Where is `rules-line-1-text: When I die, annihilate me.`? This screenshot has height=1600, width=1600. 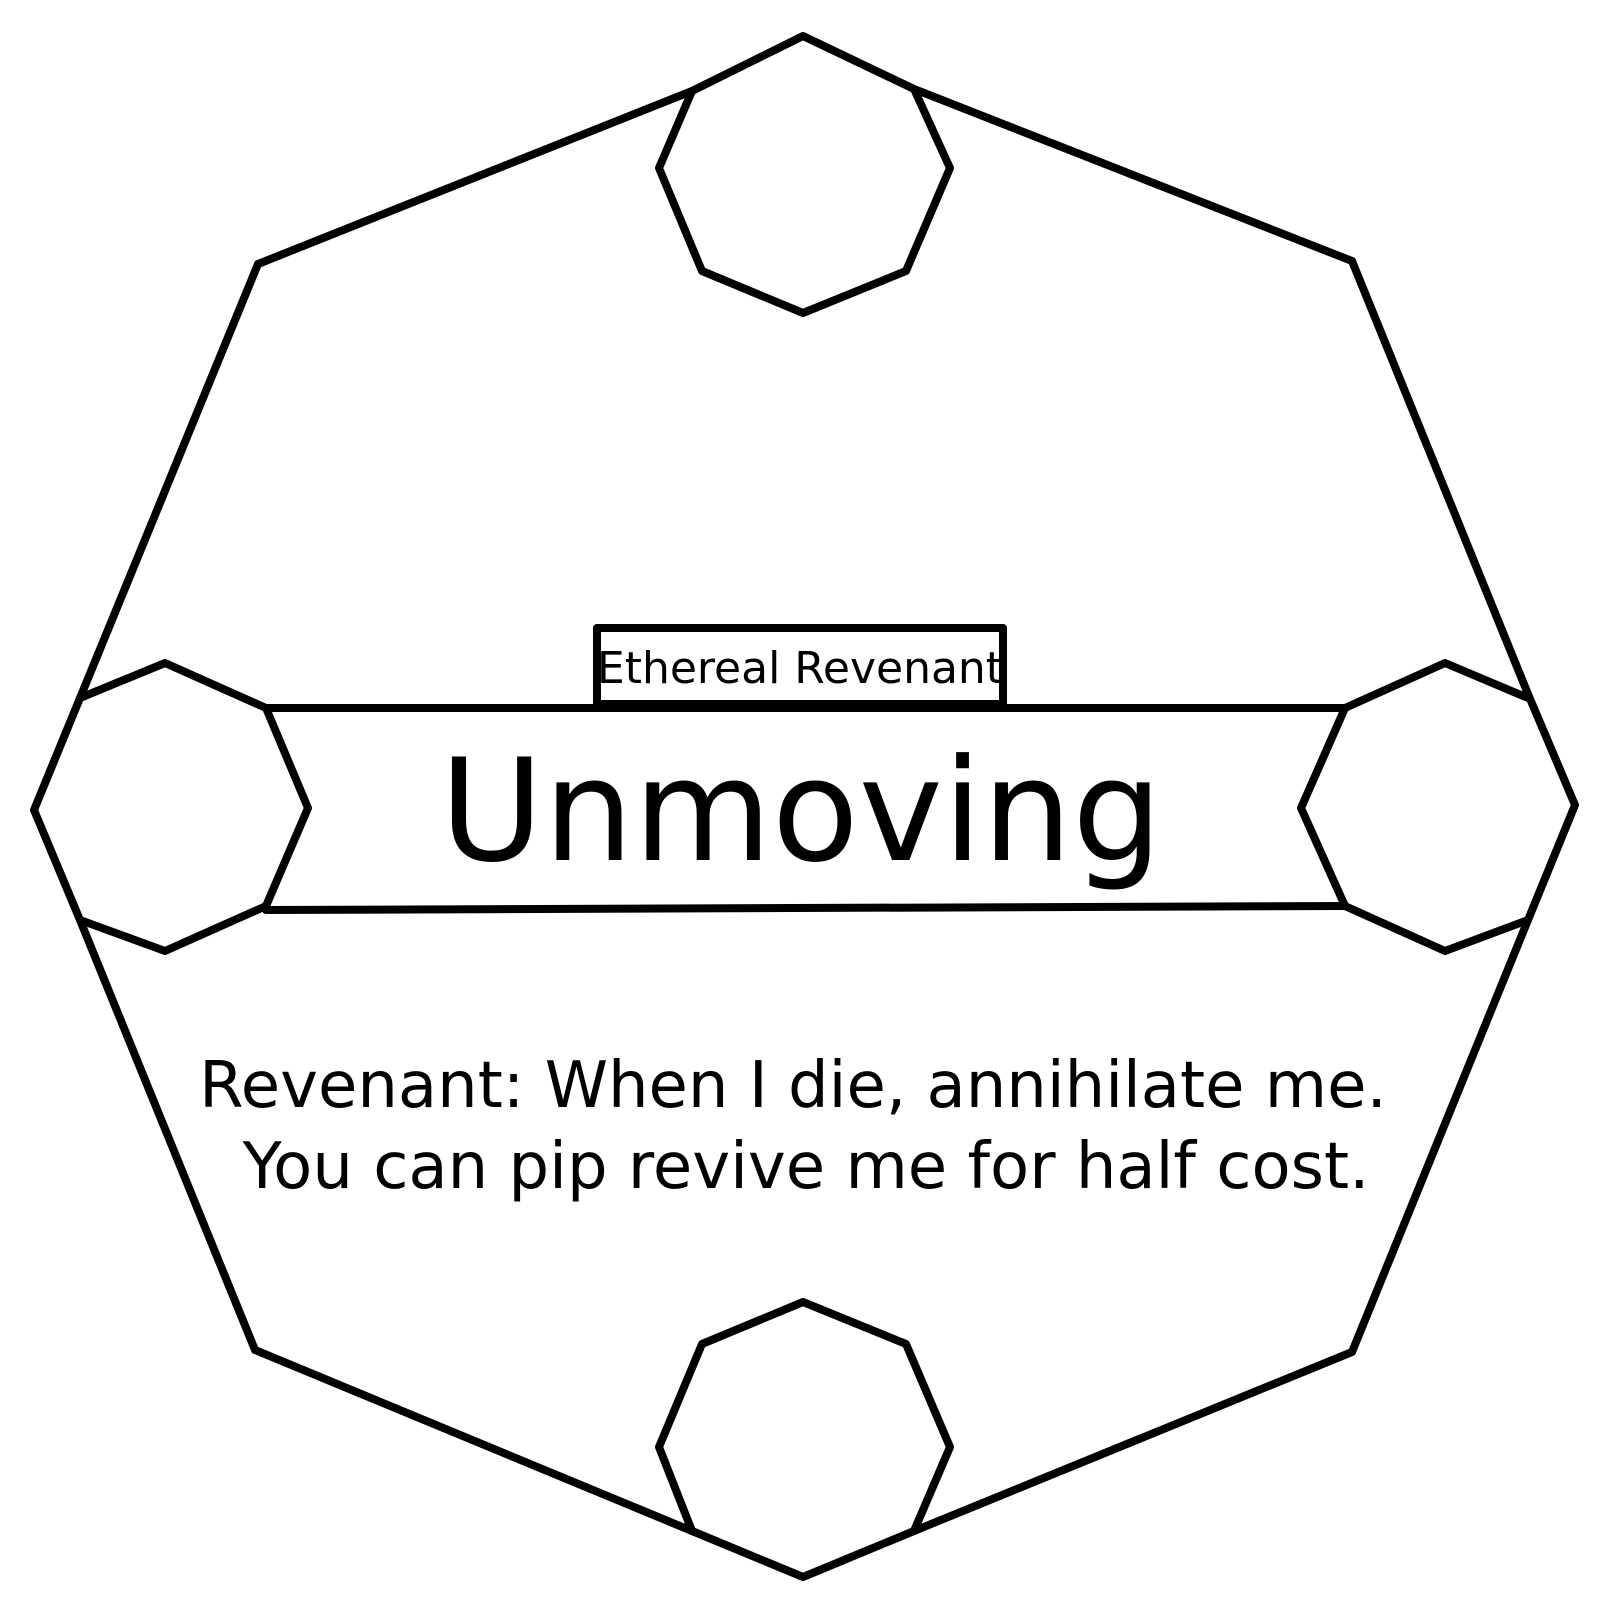
rules-line-1-text: When I die, annihilate me. is located at coordinates (955, 1086).